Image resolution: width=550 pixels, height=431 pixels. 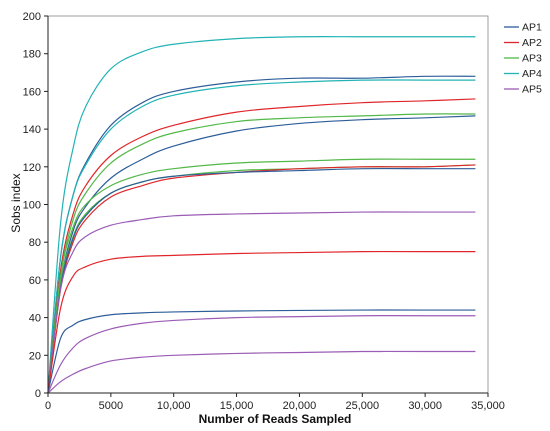 I want to click on legend-label-ap5: AP5, so click(x=532, y=90).